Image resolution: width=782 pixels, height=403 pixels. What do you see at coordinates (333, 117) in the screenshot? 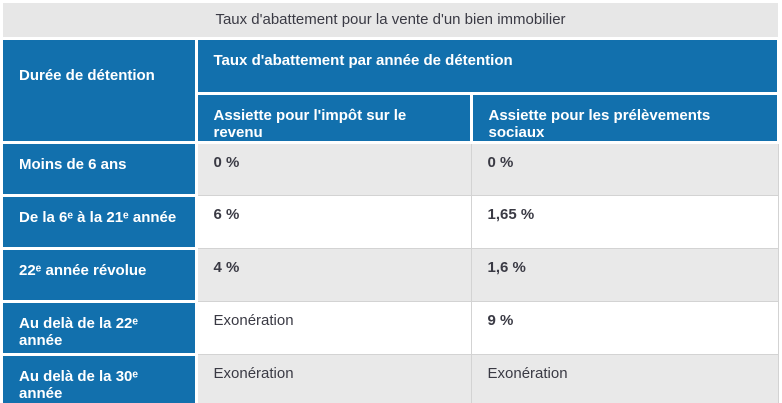
I see `col-header-income-tax: Assiette pour l'impôt sur le revenu` at bounding box center [333, 117].